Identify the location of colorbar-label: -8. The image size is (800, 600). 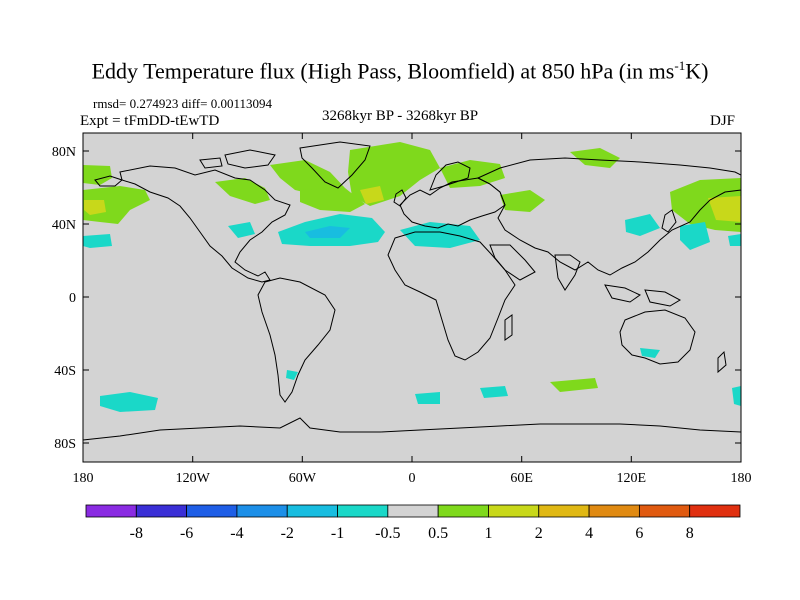
(136, 533).